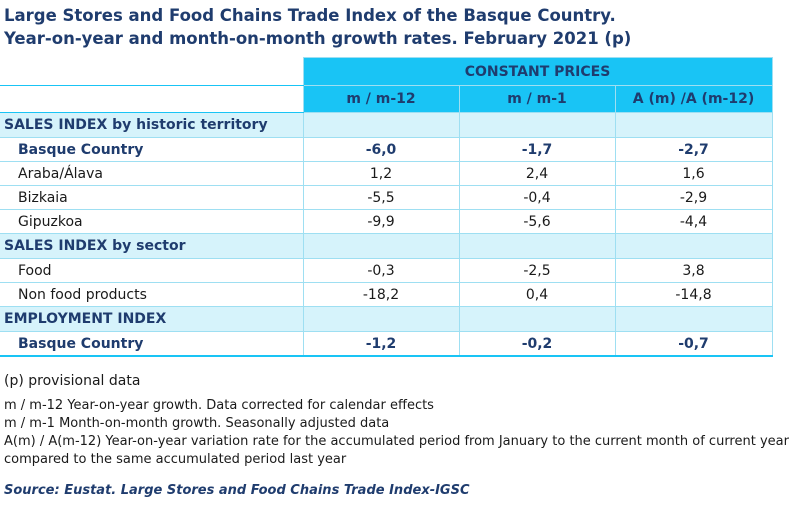  What do you see at coordinates (381, 197) in the screenshot?
I see `value-cell: -5,5` at bounding box center [381, 197].